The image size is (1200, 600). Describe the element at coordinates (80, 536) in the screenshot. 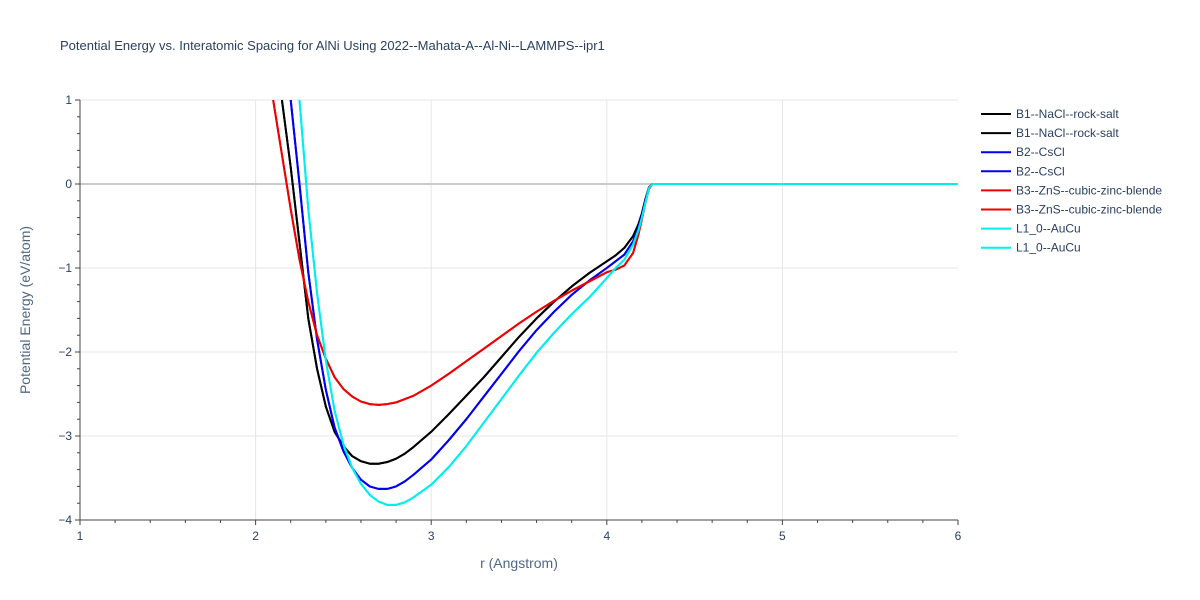

I see `x-tick-label: 1` at that location.